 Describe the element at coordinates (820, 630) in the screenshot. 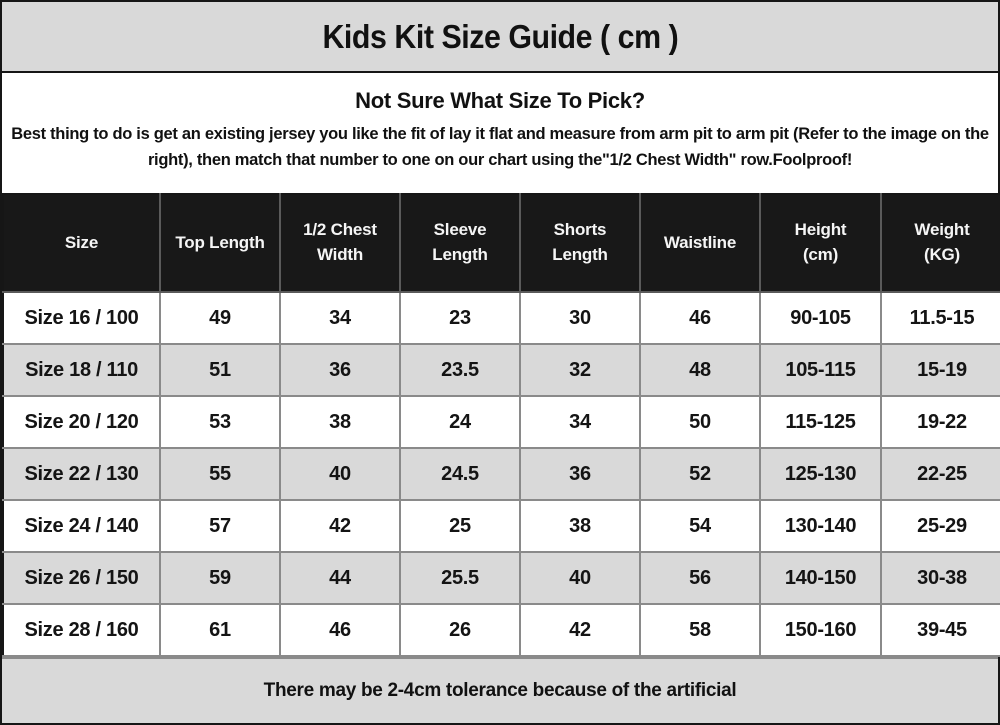

I see `measurement-cell: 150-160` at that location.